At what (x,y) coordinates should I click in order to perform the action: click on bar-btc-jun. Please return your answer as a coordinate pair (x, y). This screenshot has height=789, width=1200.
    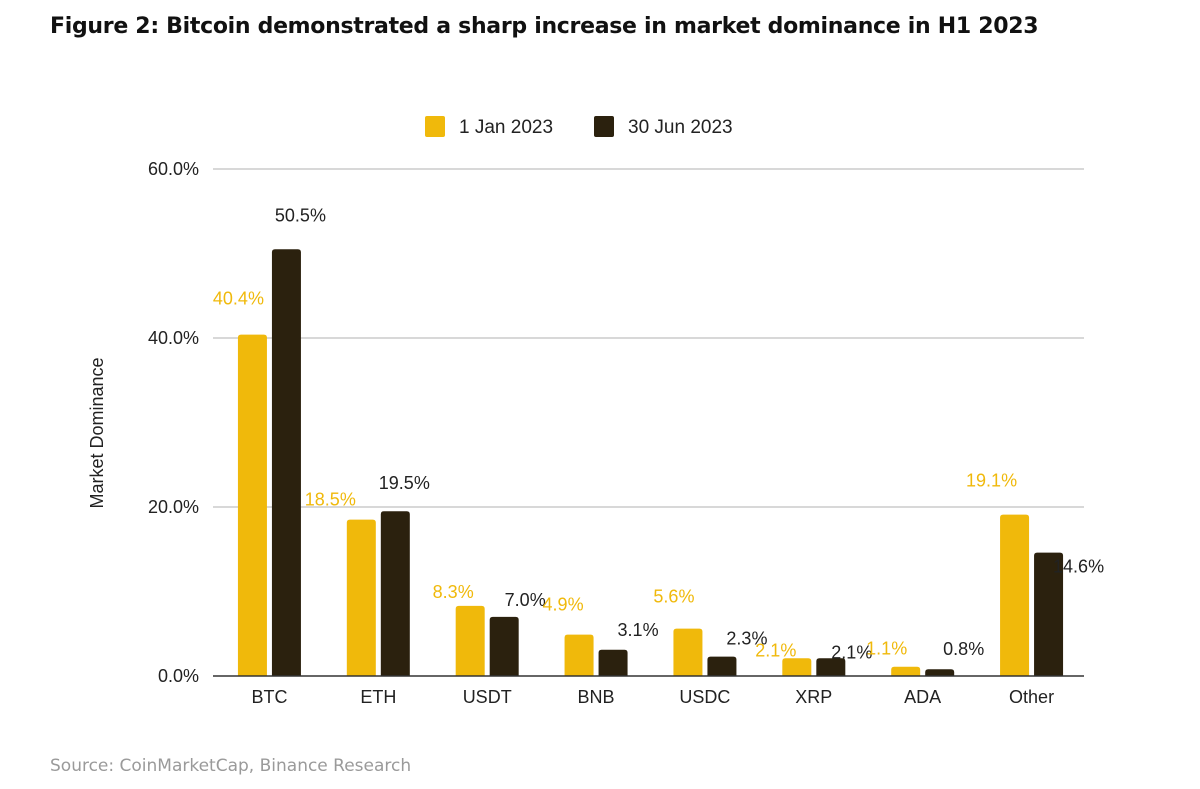
    Looking at the image, I should click on (286, 462).